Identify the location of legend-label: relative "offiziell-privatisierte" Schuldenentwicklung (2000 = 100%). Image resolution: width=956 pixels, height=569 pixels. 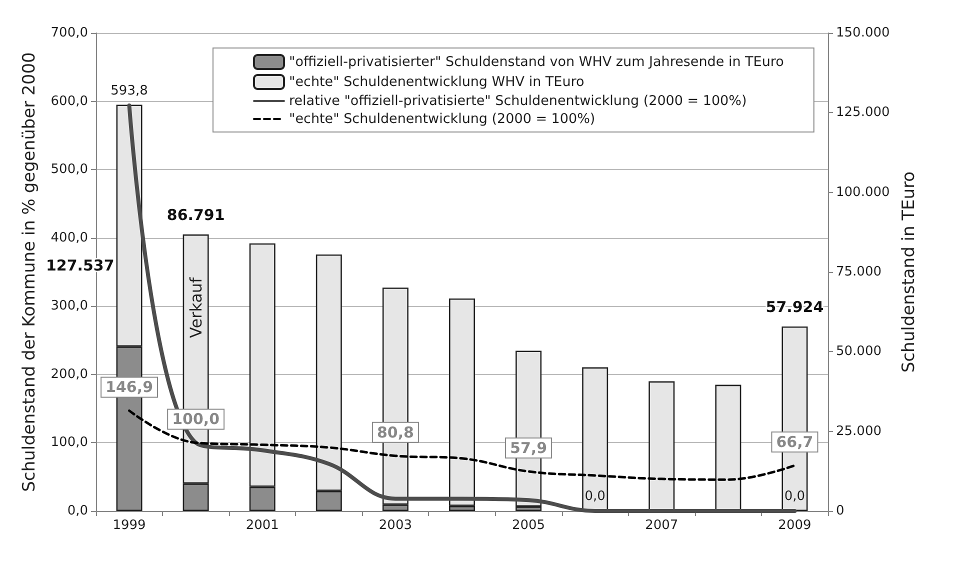
(518, 101).